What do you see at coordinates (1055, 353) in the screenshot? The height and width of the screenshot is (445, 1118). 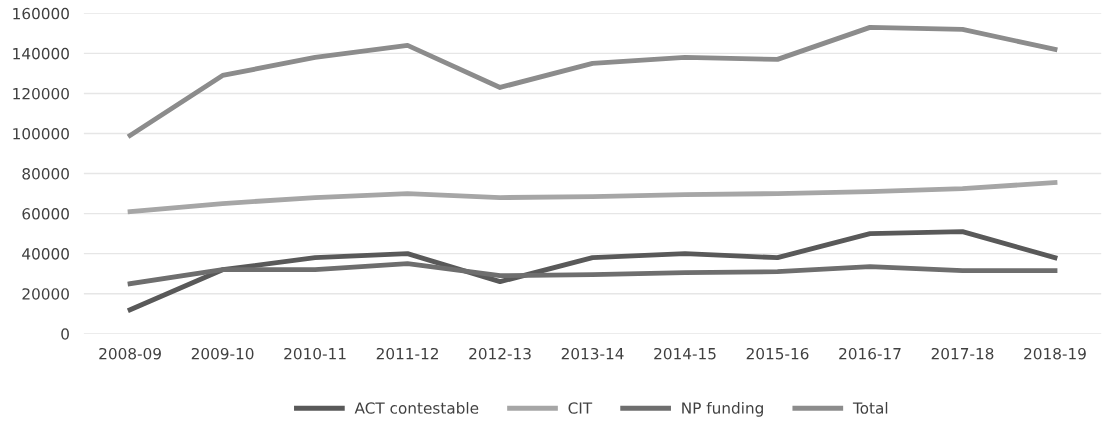 I see `x-tick-label: 2018-19` at bounding box center [1055, 353].